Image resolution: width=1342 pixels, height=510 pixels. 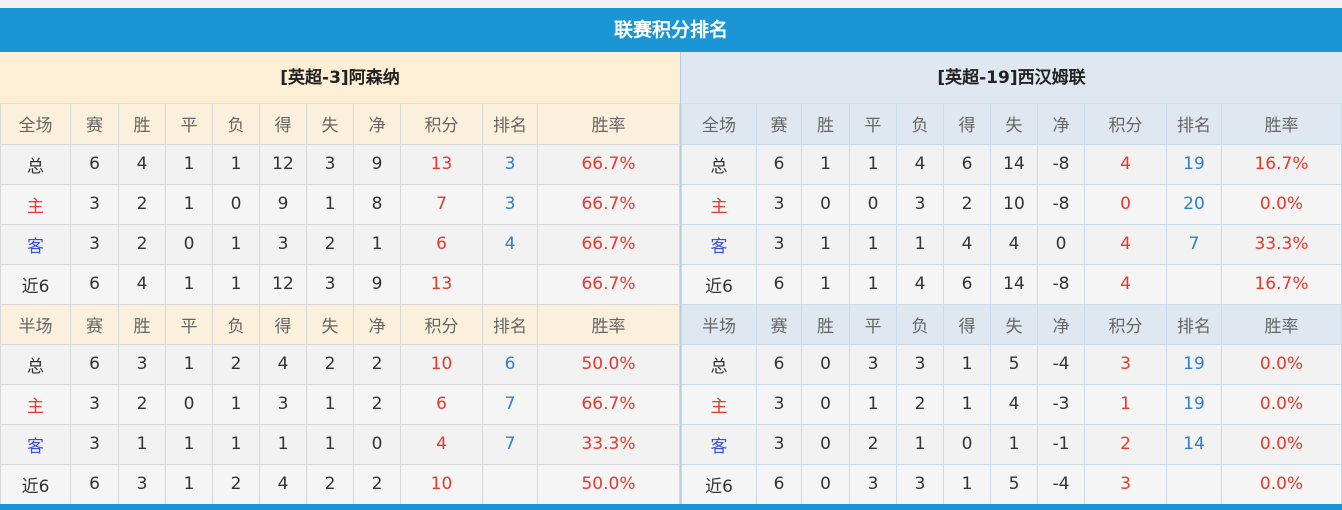 What do you see at coordinates (967, 284) in the screenshot?
I see `goals-for: 6` at bounding box center [967, 284].